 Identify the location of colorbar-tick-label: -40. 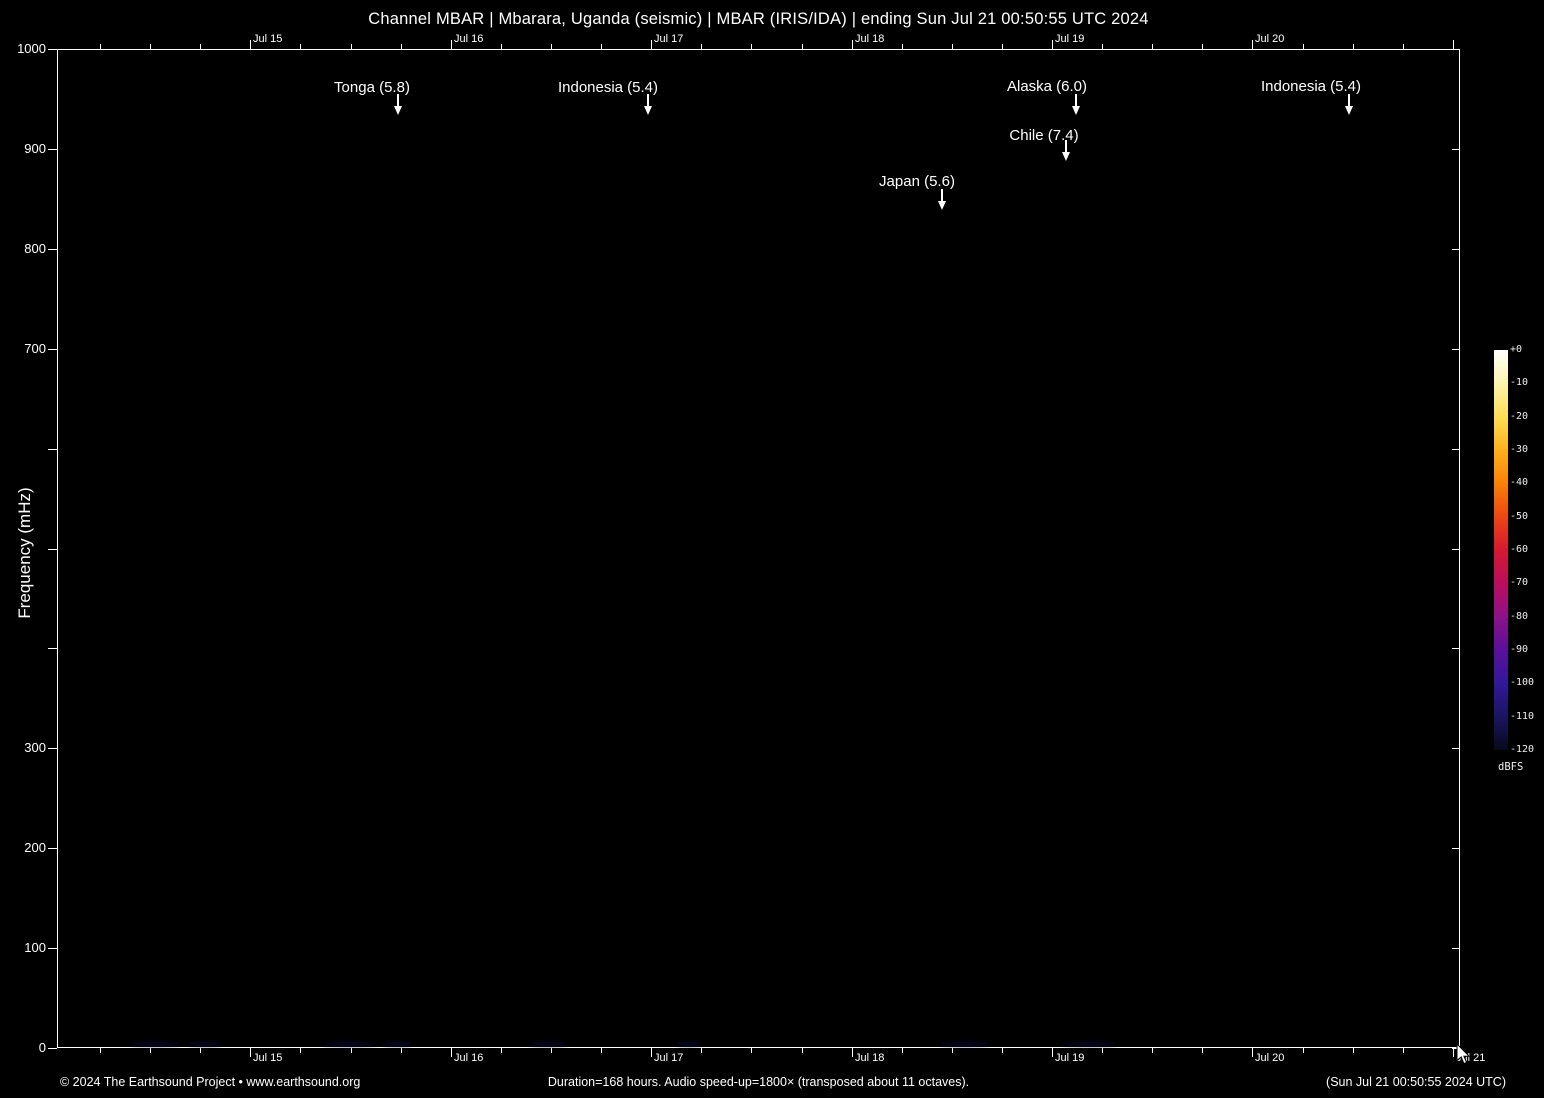
(1519, 483).